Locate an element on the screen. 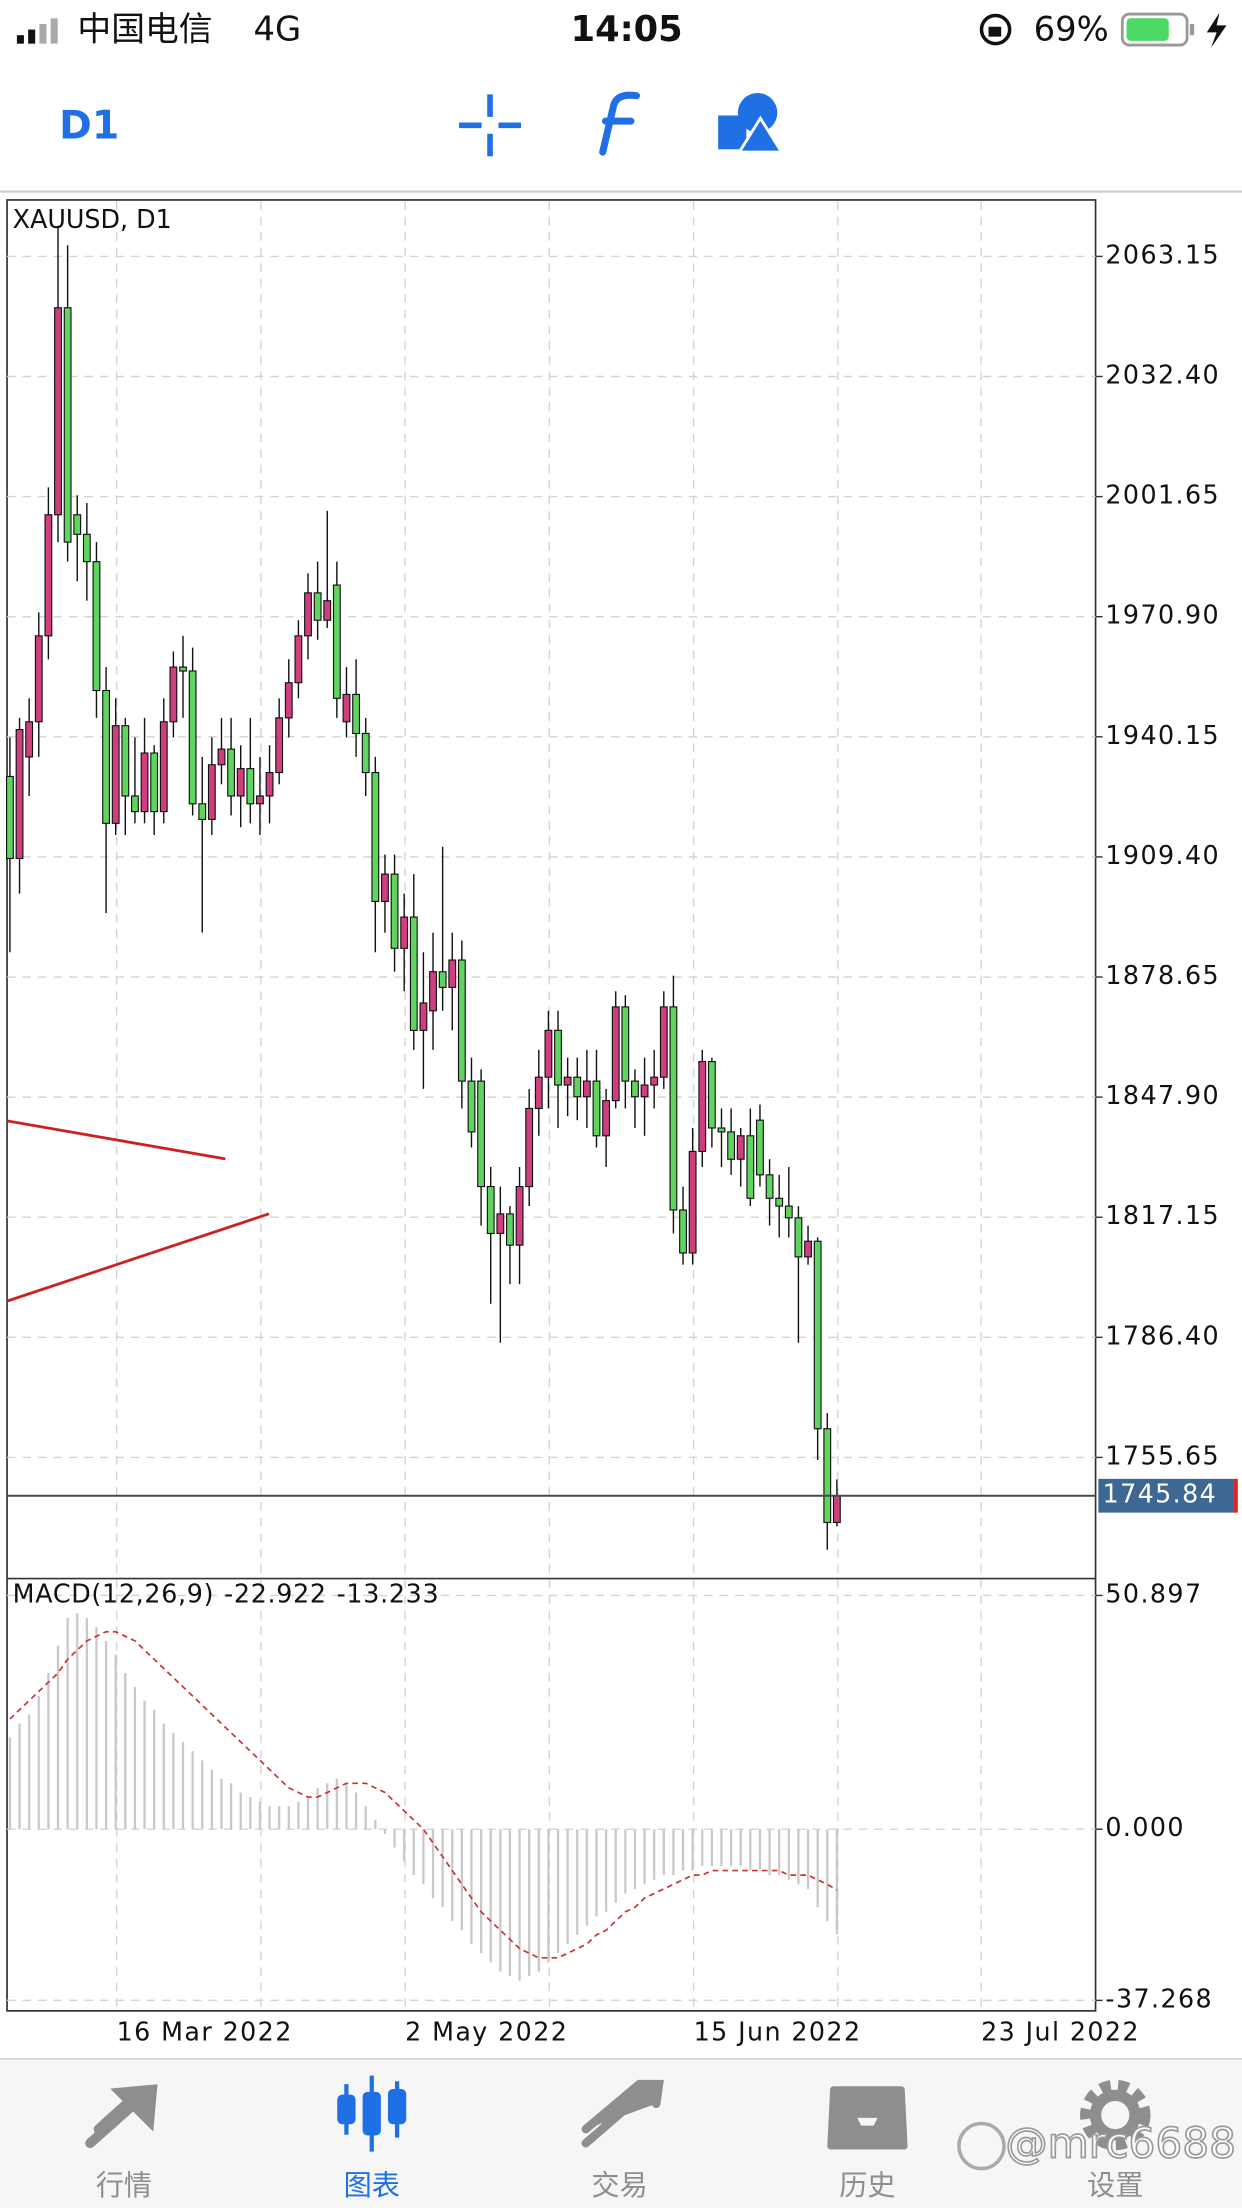 This screenshot has height=2208, width=1242. toolbar: D1 is located at coordinates (621, 142).